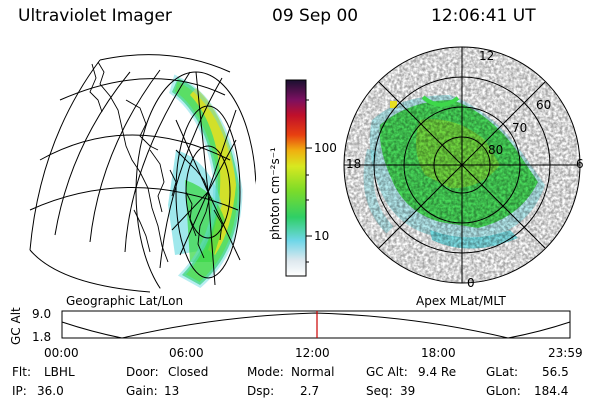 This screenshot has height=400, width=600. I want to click on aurora-arc, so click(440, 101).